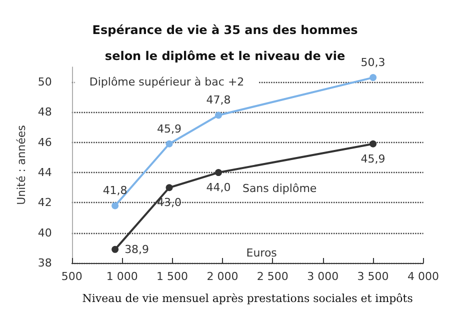  I want to click on data-label: 50,3, so click(373, 63).